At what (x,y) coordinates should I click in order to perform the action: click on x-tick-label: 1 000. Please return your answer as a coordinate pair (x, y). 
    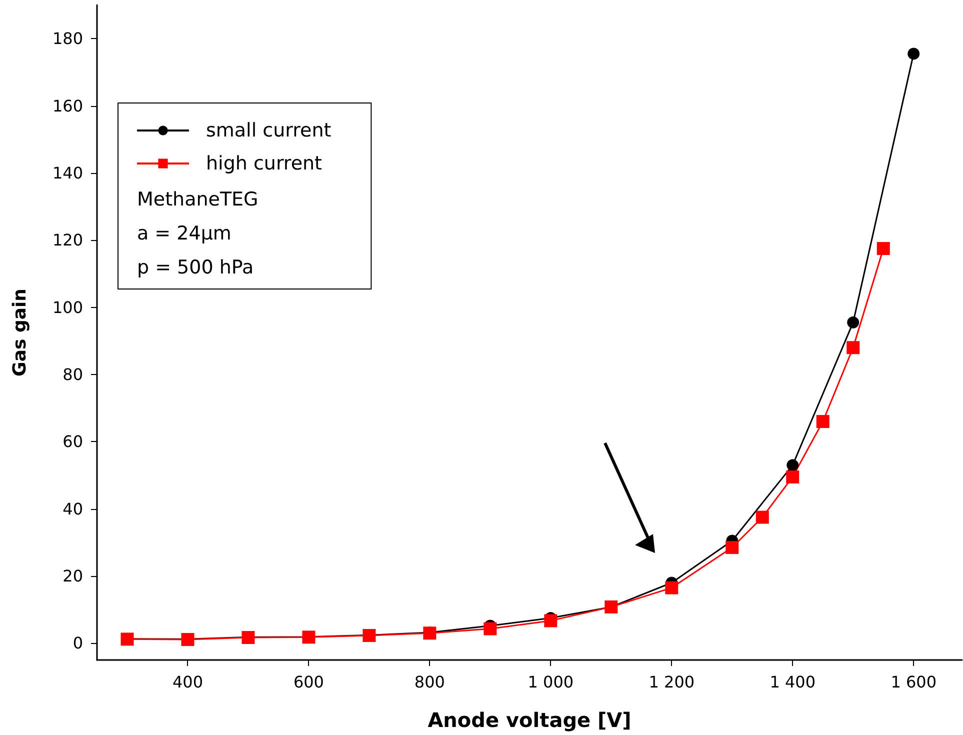
    Looking at the image, I should click on (551, 682).